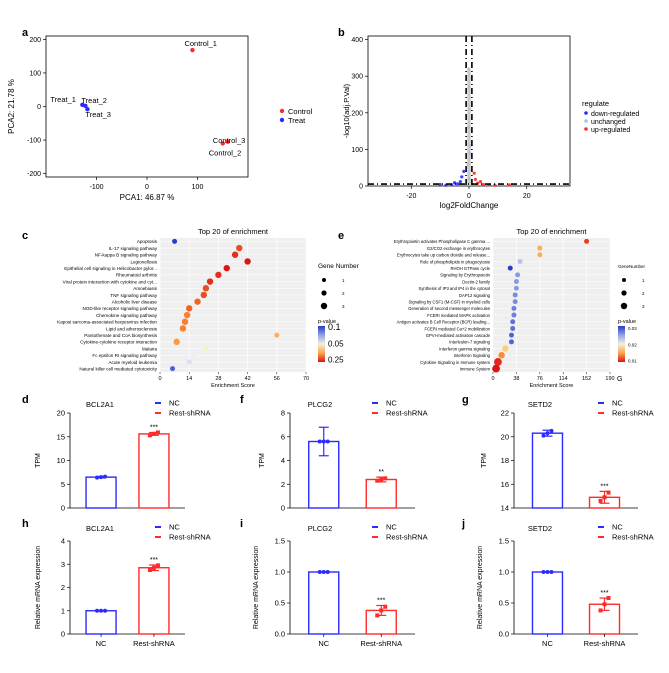 This screenshot has width=669, height=673. I want to click on significance-marker: ***, so click(154, 427).